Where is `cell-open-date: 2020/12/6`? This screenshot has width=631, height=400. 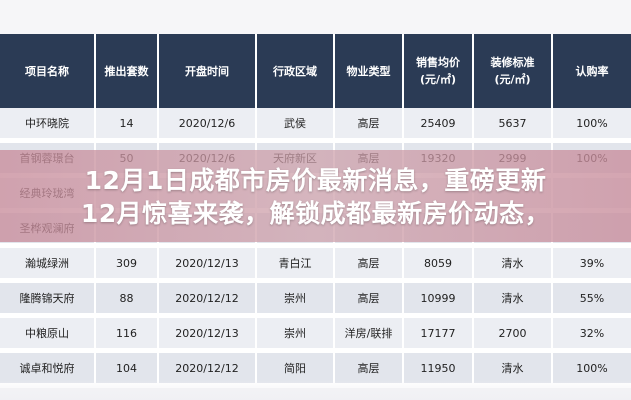
cell-open-date: 2020/12/6 is located at coordinates (208, 125).